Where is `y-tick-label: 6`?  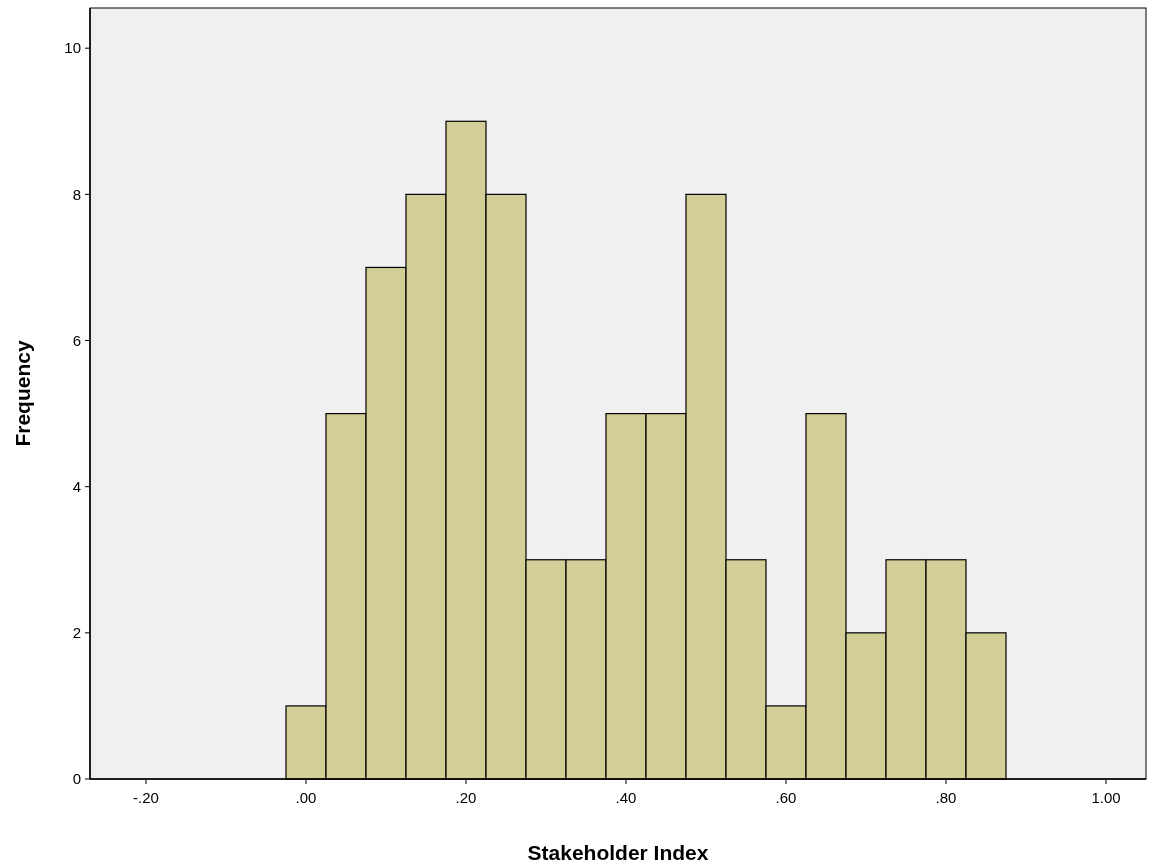 y-tick-label: 6 is located at coordinates (76, 340).